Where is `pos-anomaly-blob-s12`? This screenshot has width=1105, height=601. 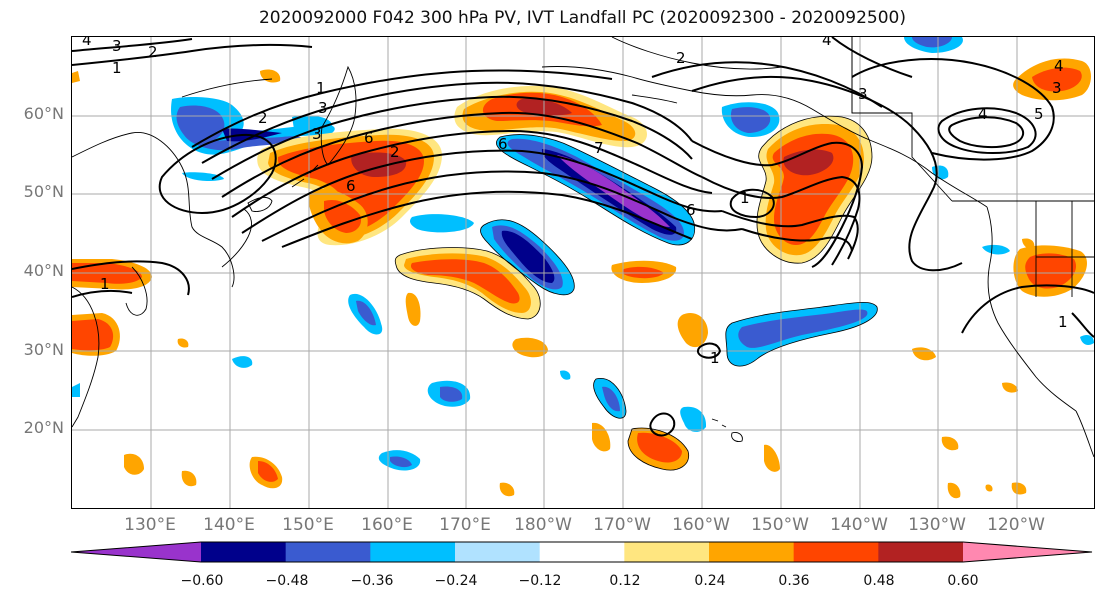 pos-anomaly-blob-s12 is located at coordinates (989, 488).